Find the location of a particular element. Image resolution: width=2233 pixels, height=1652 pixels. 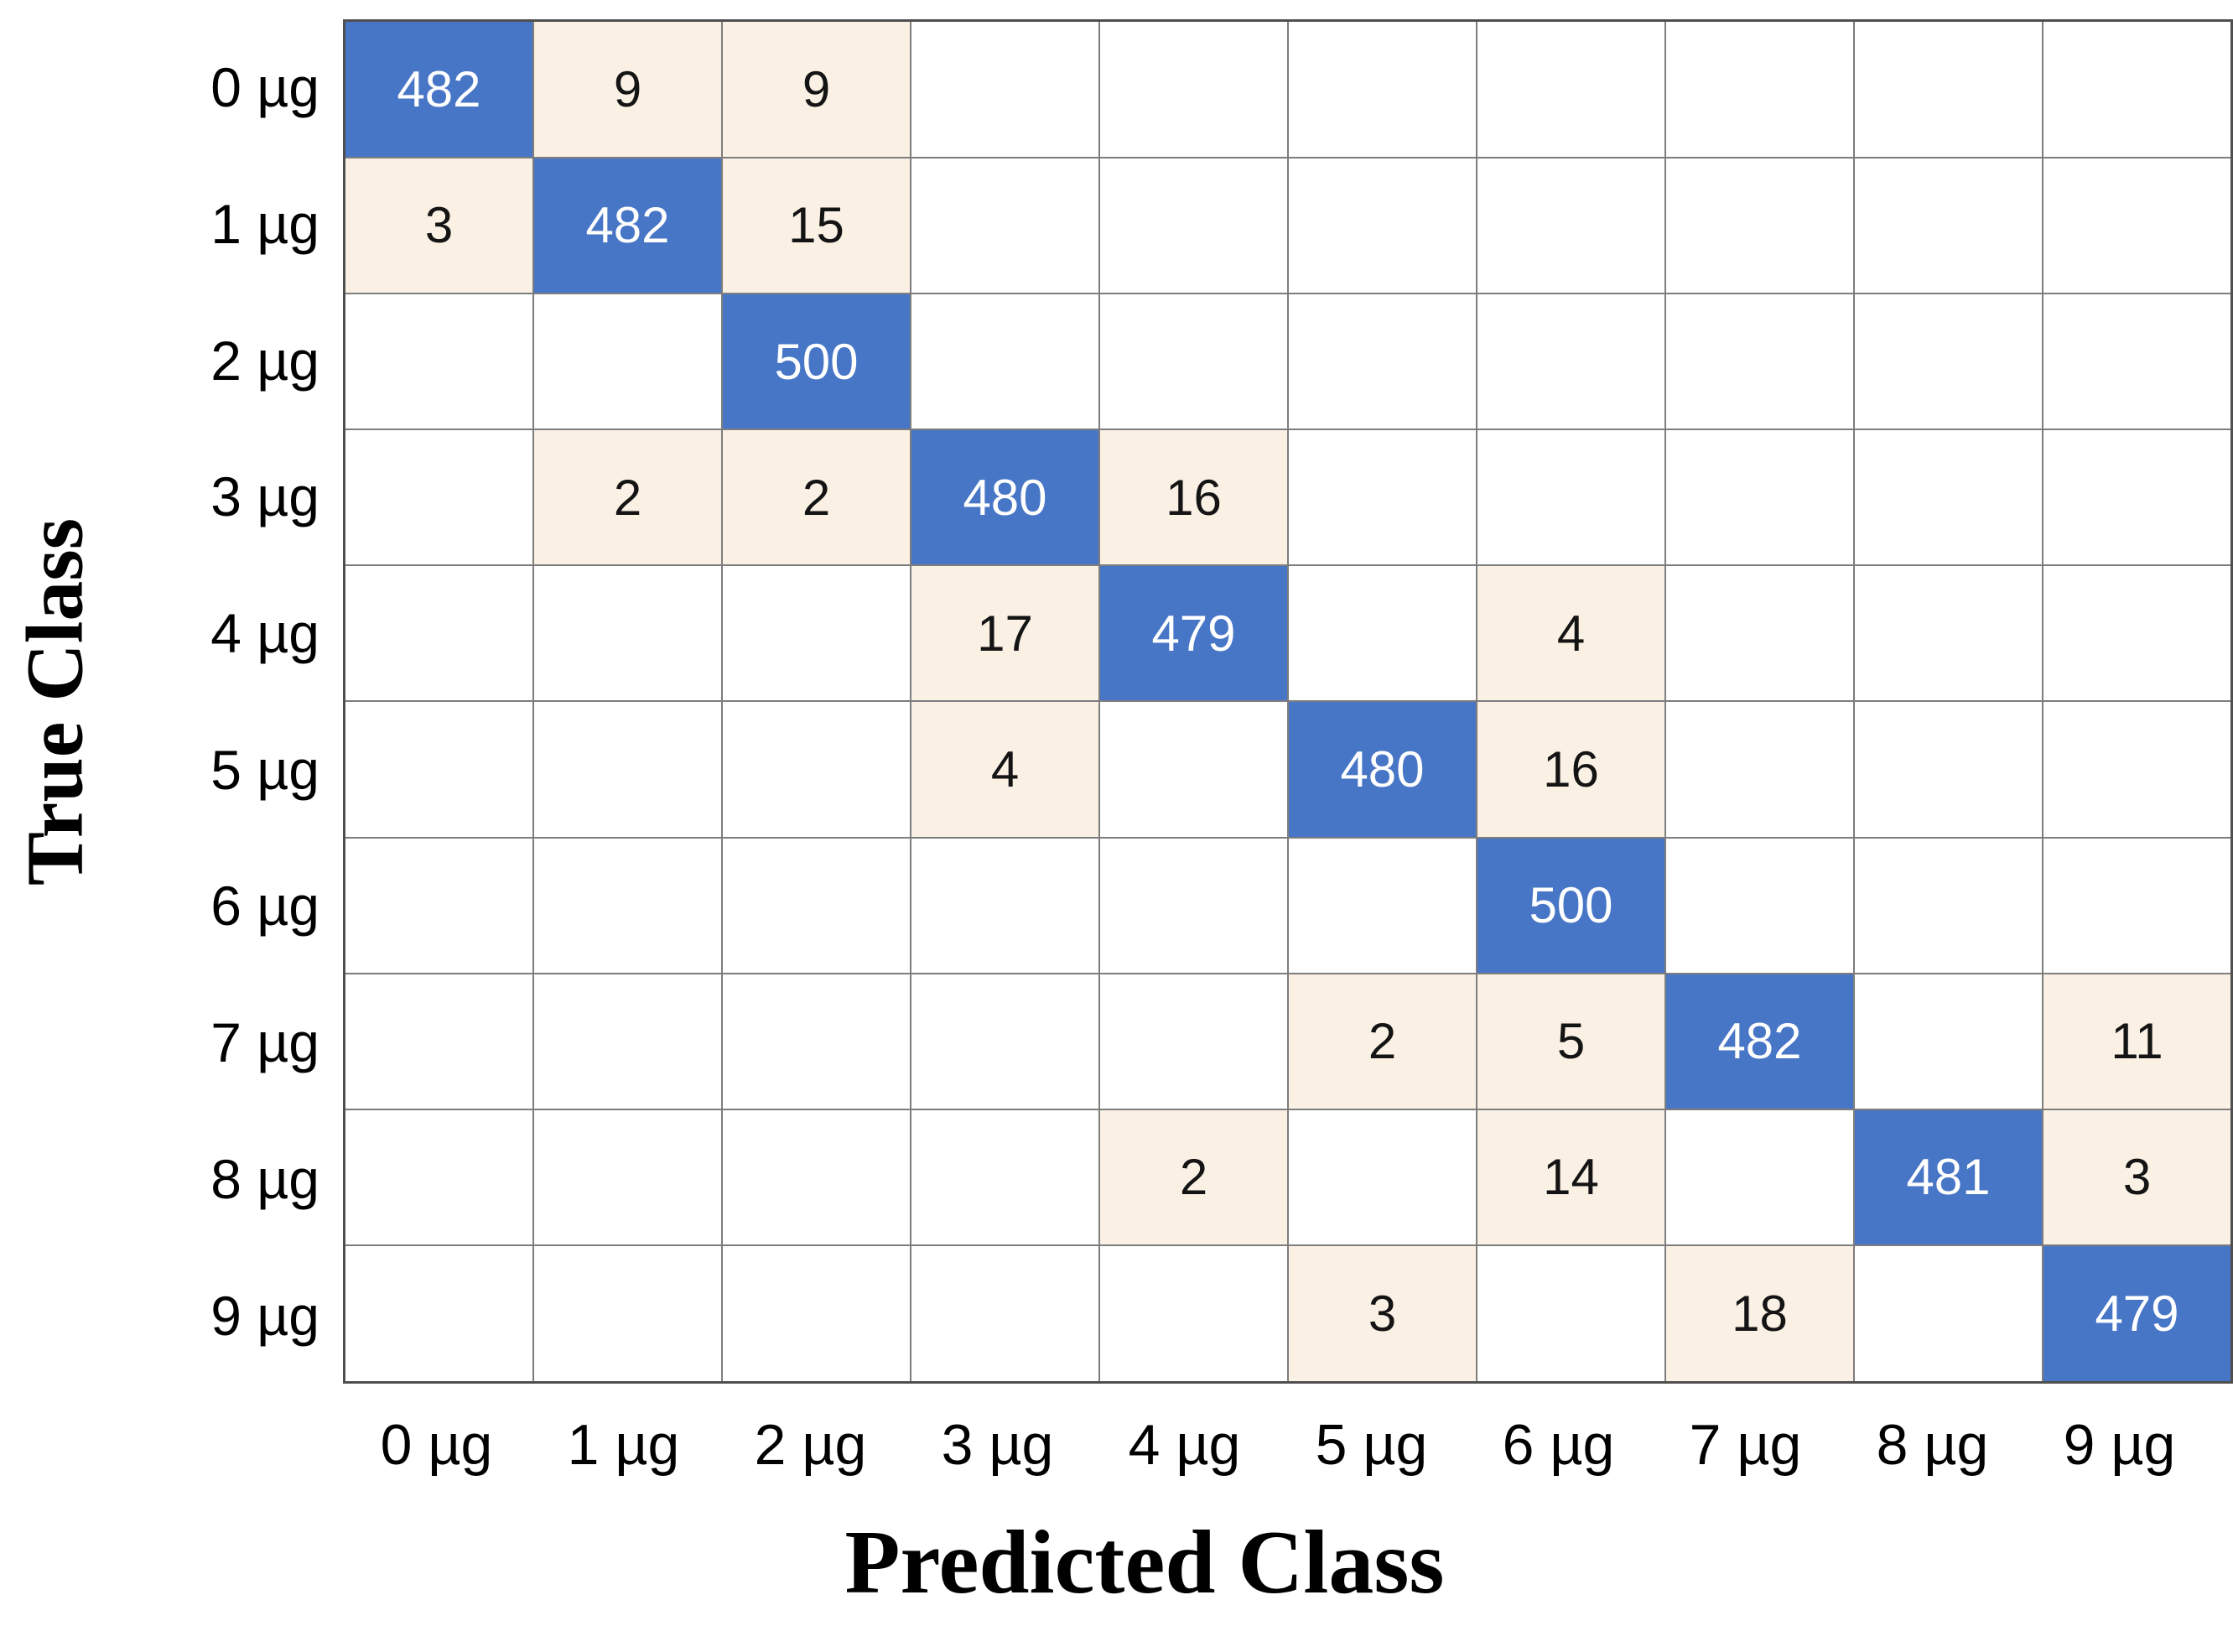

matrix-row: 2 2 480 16 is located at coordinates (1288, 498).